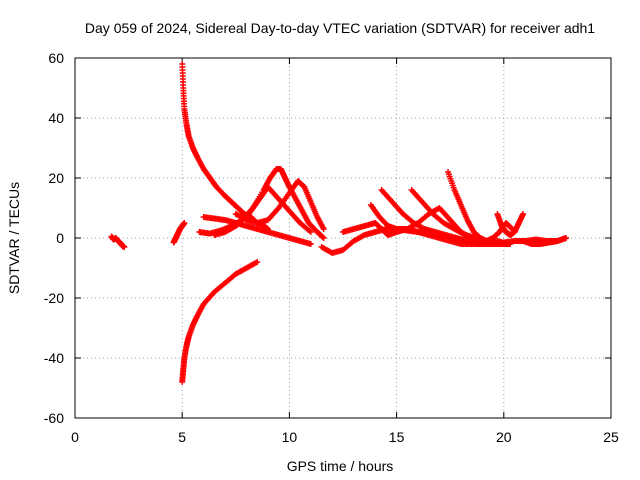 Image resolution: width=640 pixels, height=480 pixels. I want to click on x-tick-label: 0, so click(75, 437).